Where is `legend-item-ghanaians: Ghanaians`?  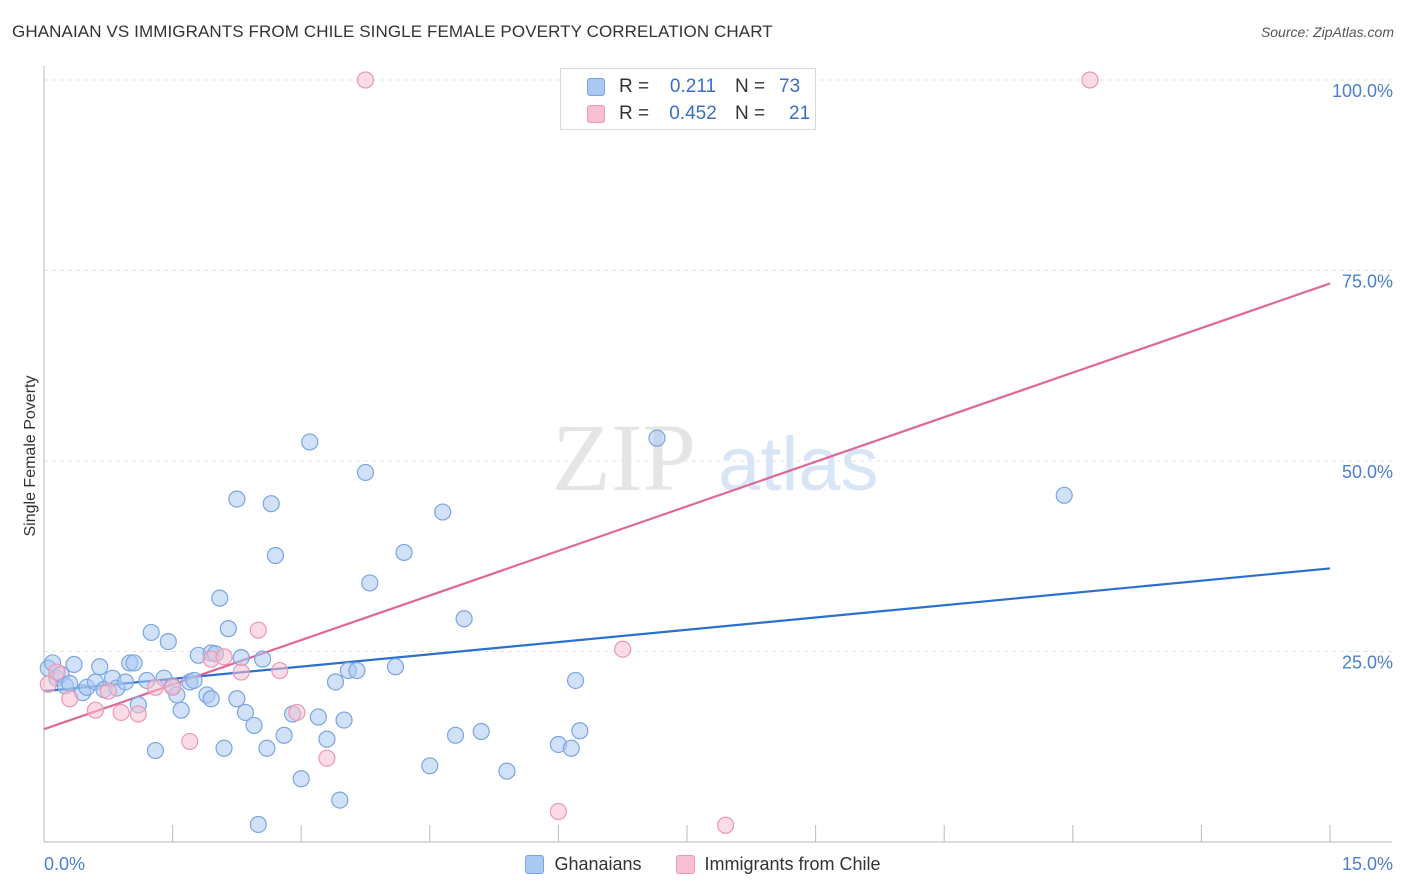 legend-item-ghanaians: Ghanaians is located at coordinates (583, 864).